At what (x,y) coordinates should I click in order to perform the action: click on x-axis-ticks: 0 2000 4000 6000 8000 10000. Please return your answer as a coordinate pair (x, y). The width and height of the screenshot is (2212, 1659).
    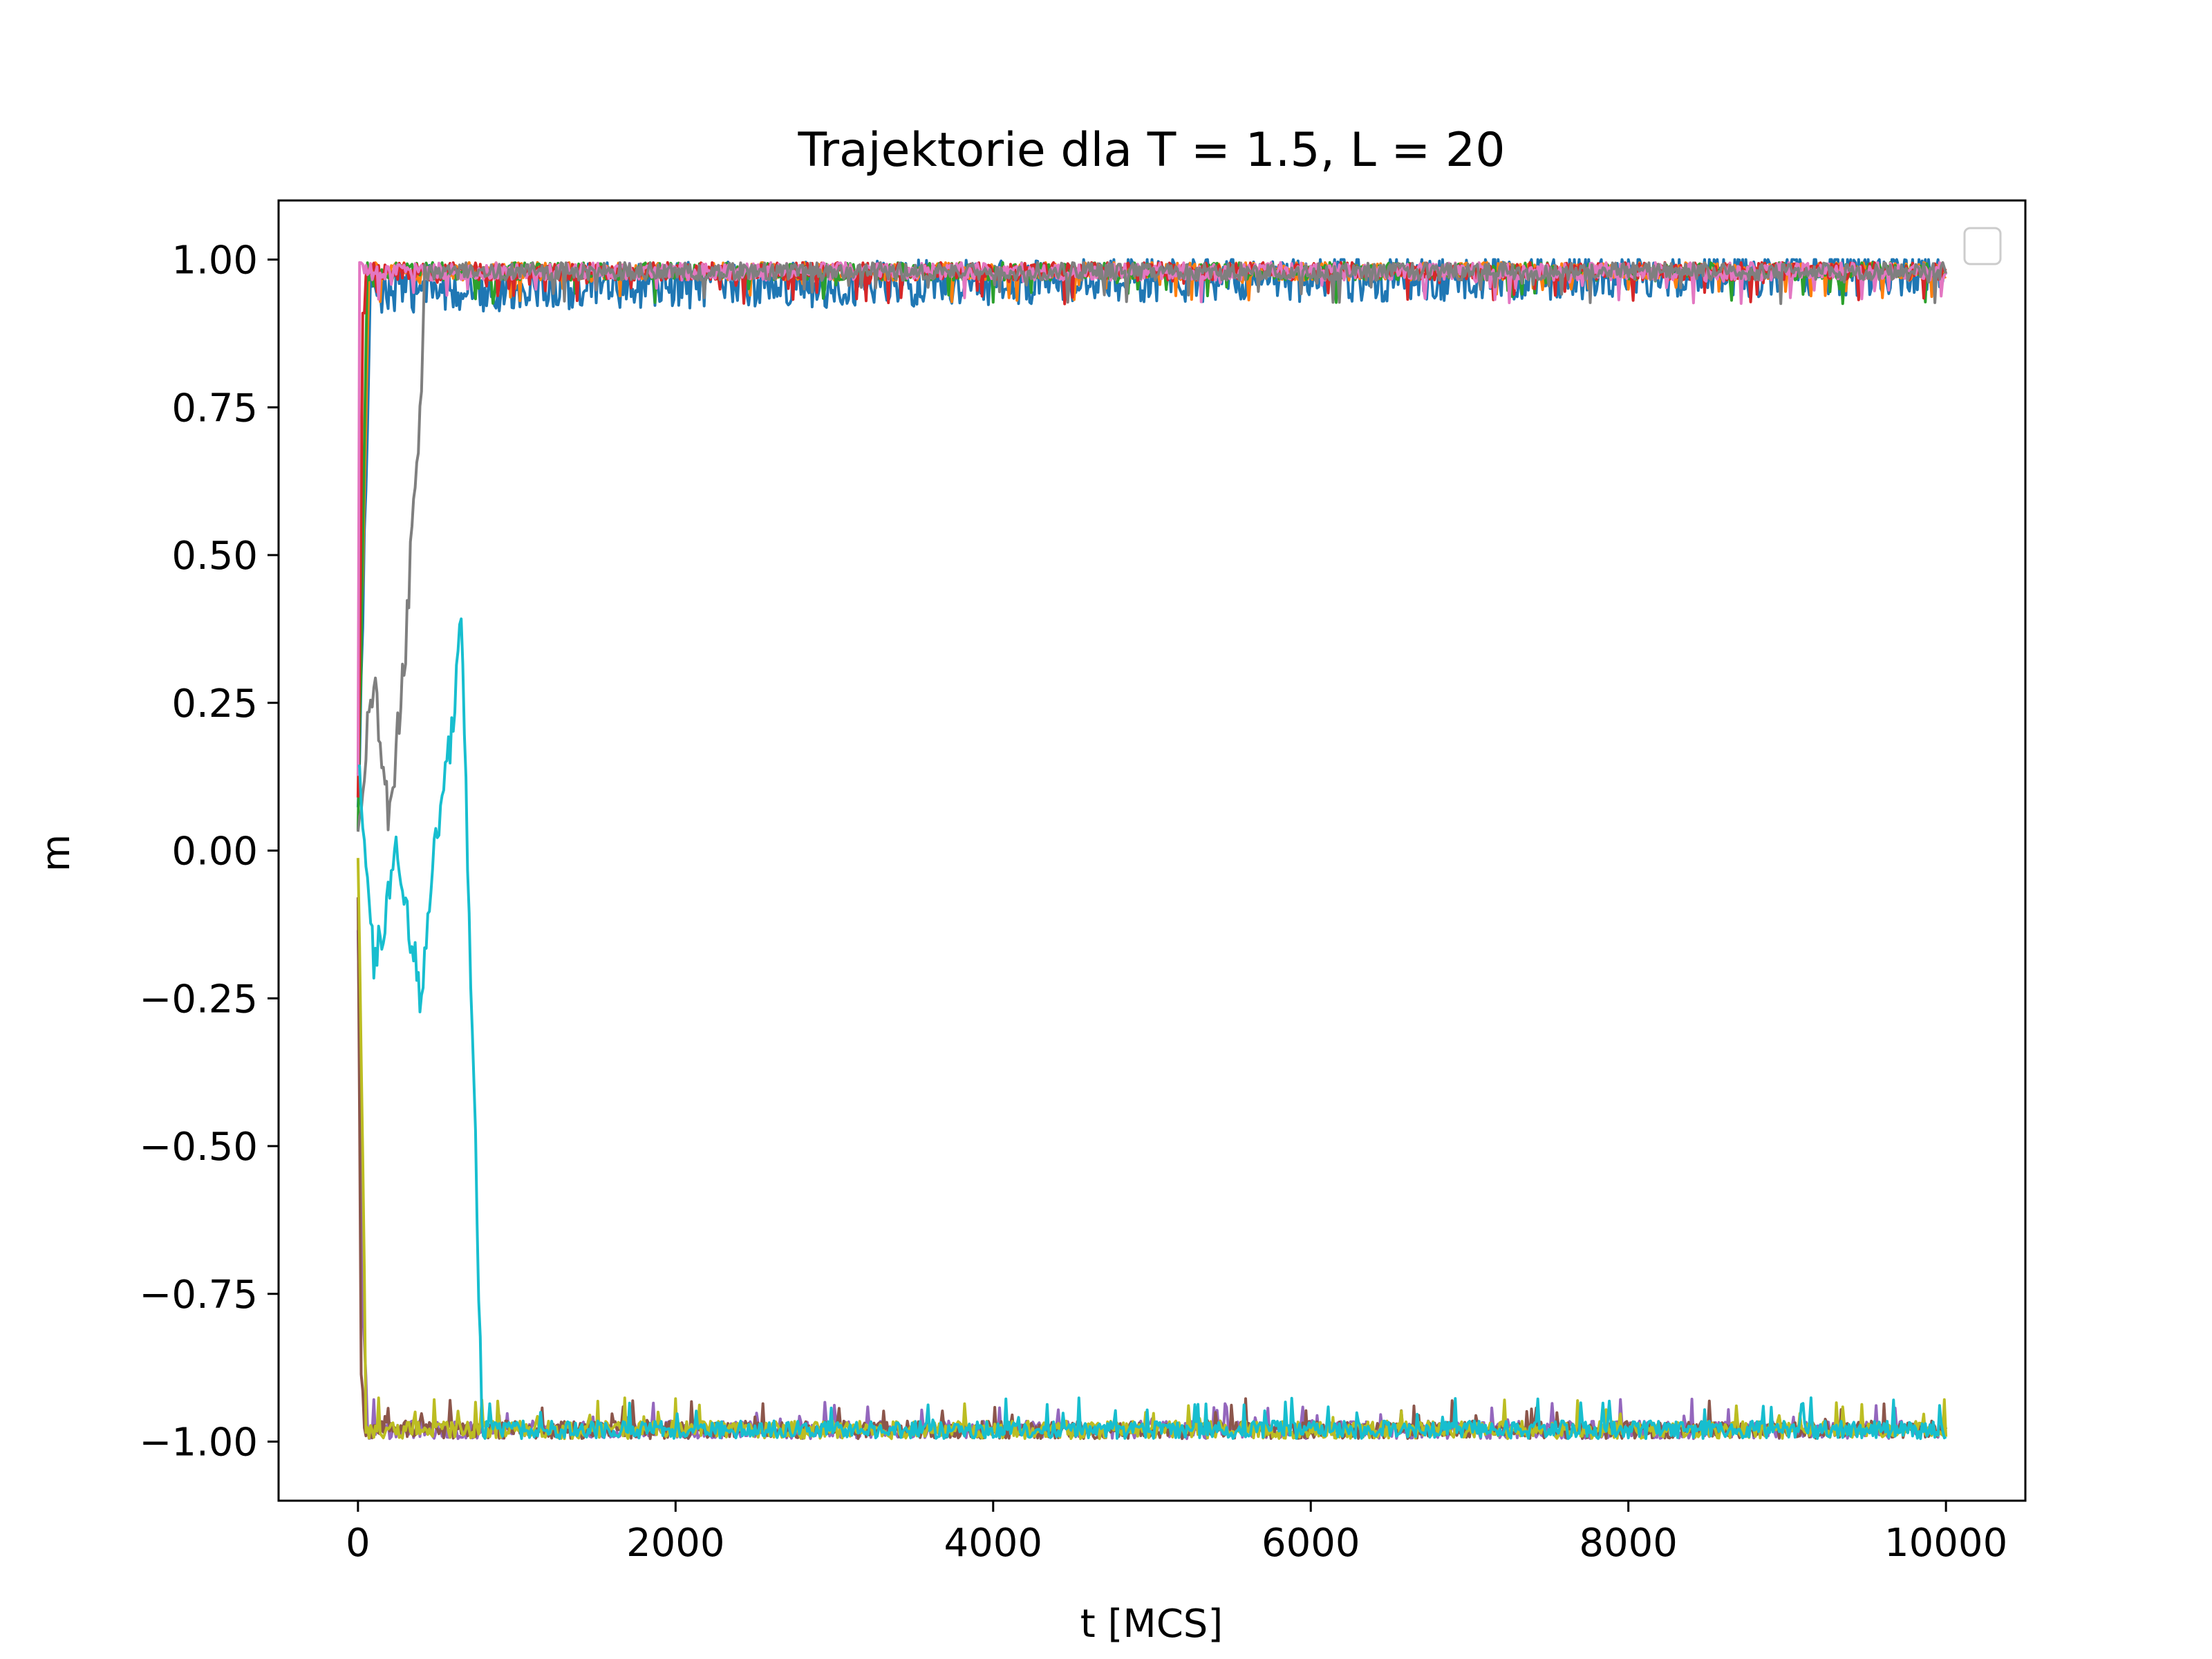
    Looking at the image, I should click on (1176, 1534).